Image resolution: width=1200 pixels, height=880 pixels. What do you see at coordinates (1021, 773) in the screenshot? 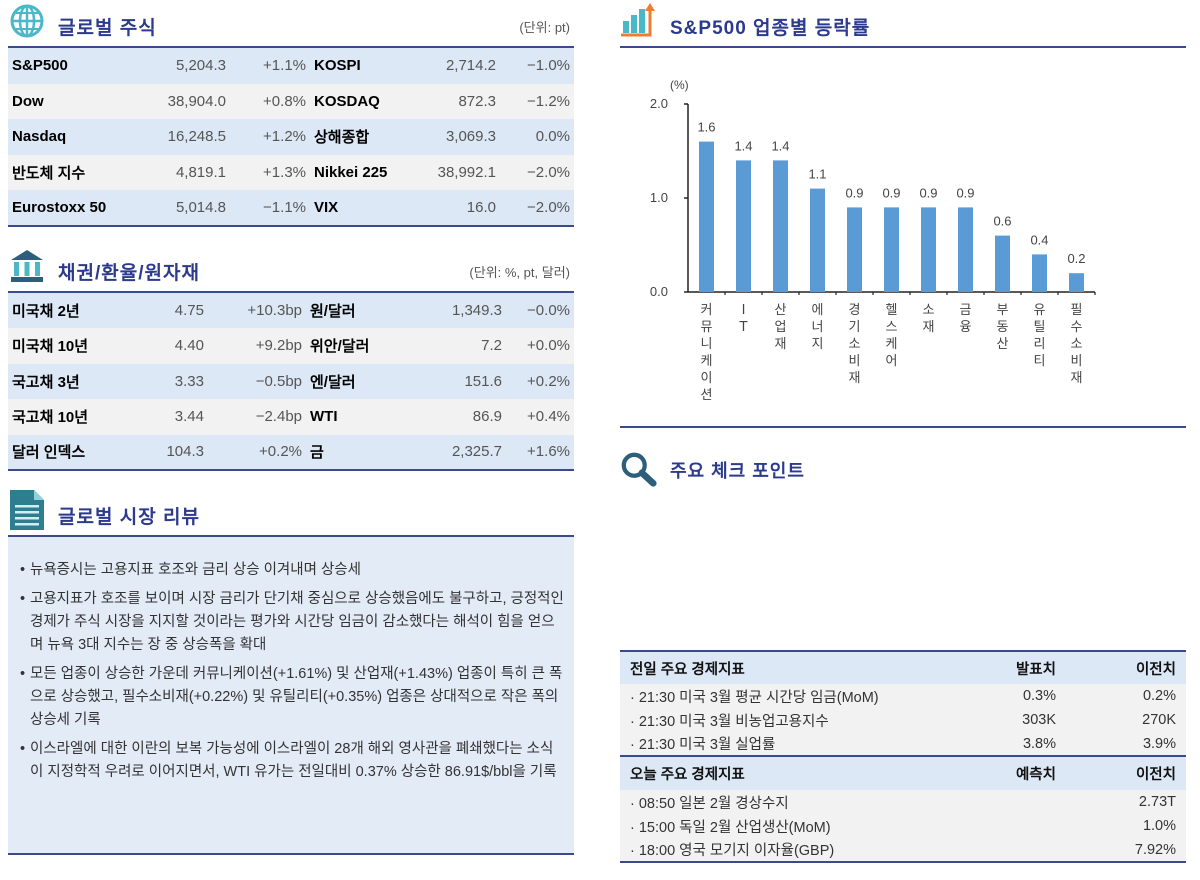
I see `today-header-forecast: 예측치` at bounding box center [1021, 773].